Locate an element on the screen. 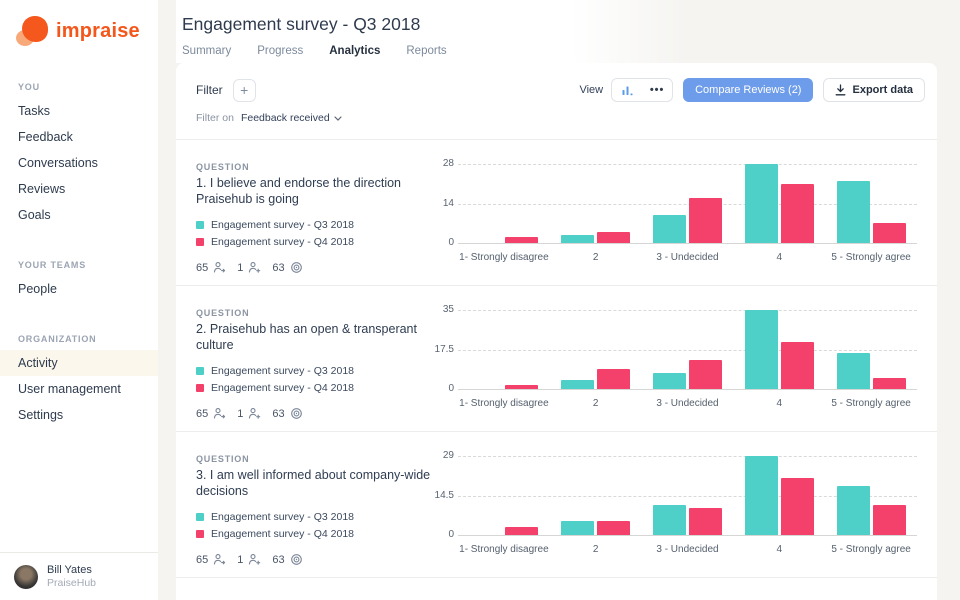 The width and height of the screenshot is (960, 600). sidebar-item-feedback: Feedback is located at coordinates (45, 137).